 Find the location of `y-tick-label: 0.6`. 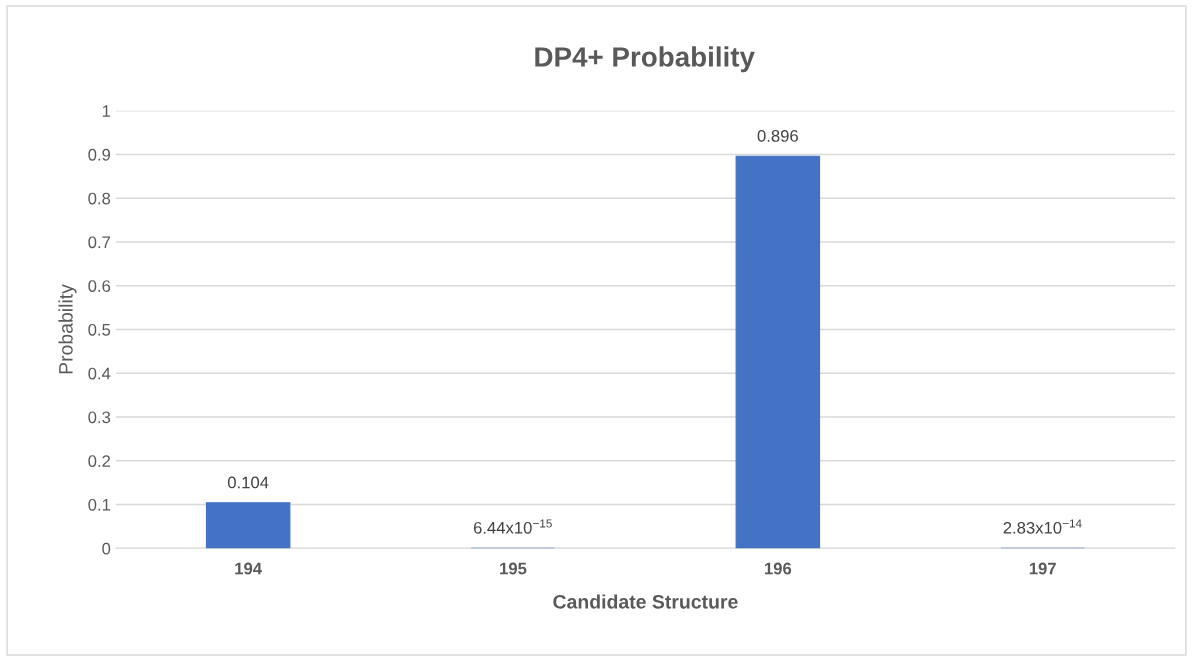

y-tick-label: 0.6 is located at coordinates (99, 286).